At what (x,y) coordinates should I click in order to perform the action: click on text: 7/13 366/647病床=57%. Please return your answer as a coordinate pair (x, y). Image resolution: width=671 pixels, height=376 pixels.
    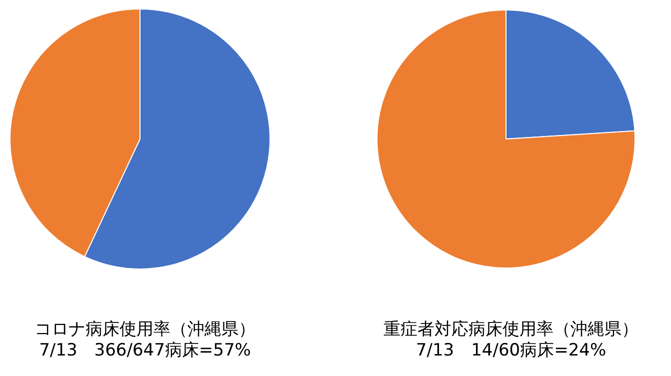
    Looking at the image, I should click on (145, 350).